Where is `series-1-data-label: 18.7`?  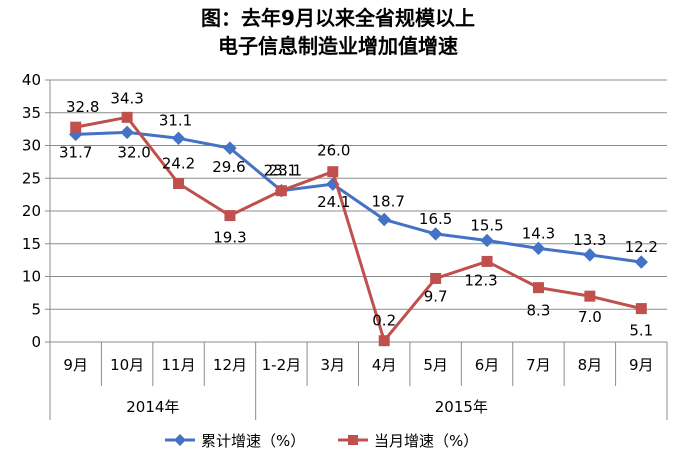 series-1-data-label: 18.7 is located at coordinates (388, 202).